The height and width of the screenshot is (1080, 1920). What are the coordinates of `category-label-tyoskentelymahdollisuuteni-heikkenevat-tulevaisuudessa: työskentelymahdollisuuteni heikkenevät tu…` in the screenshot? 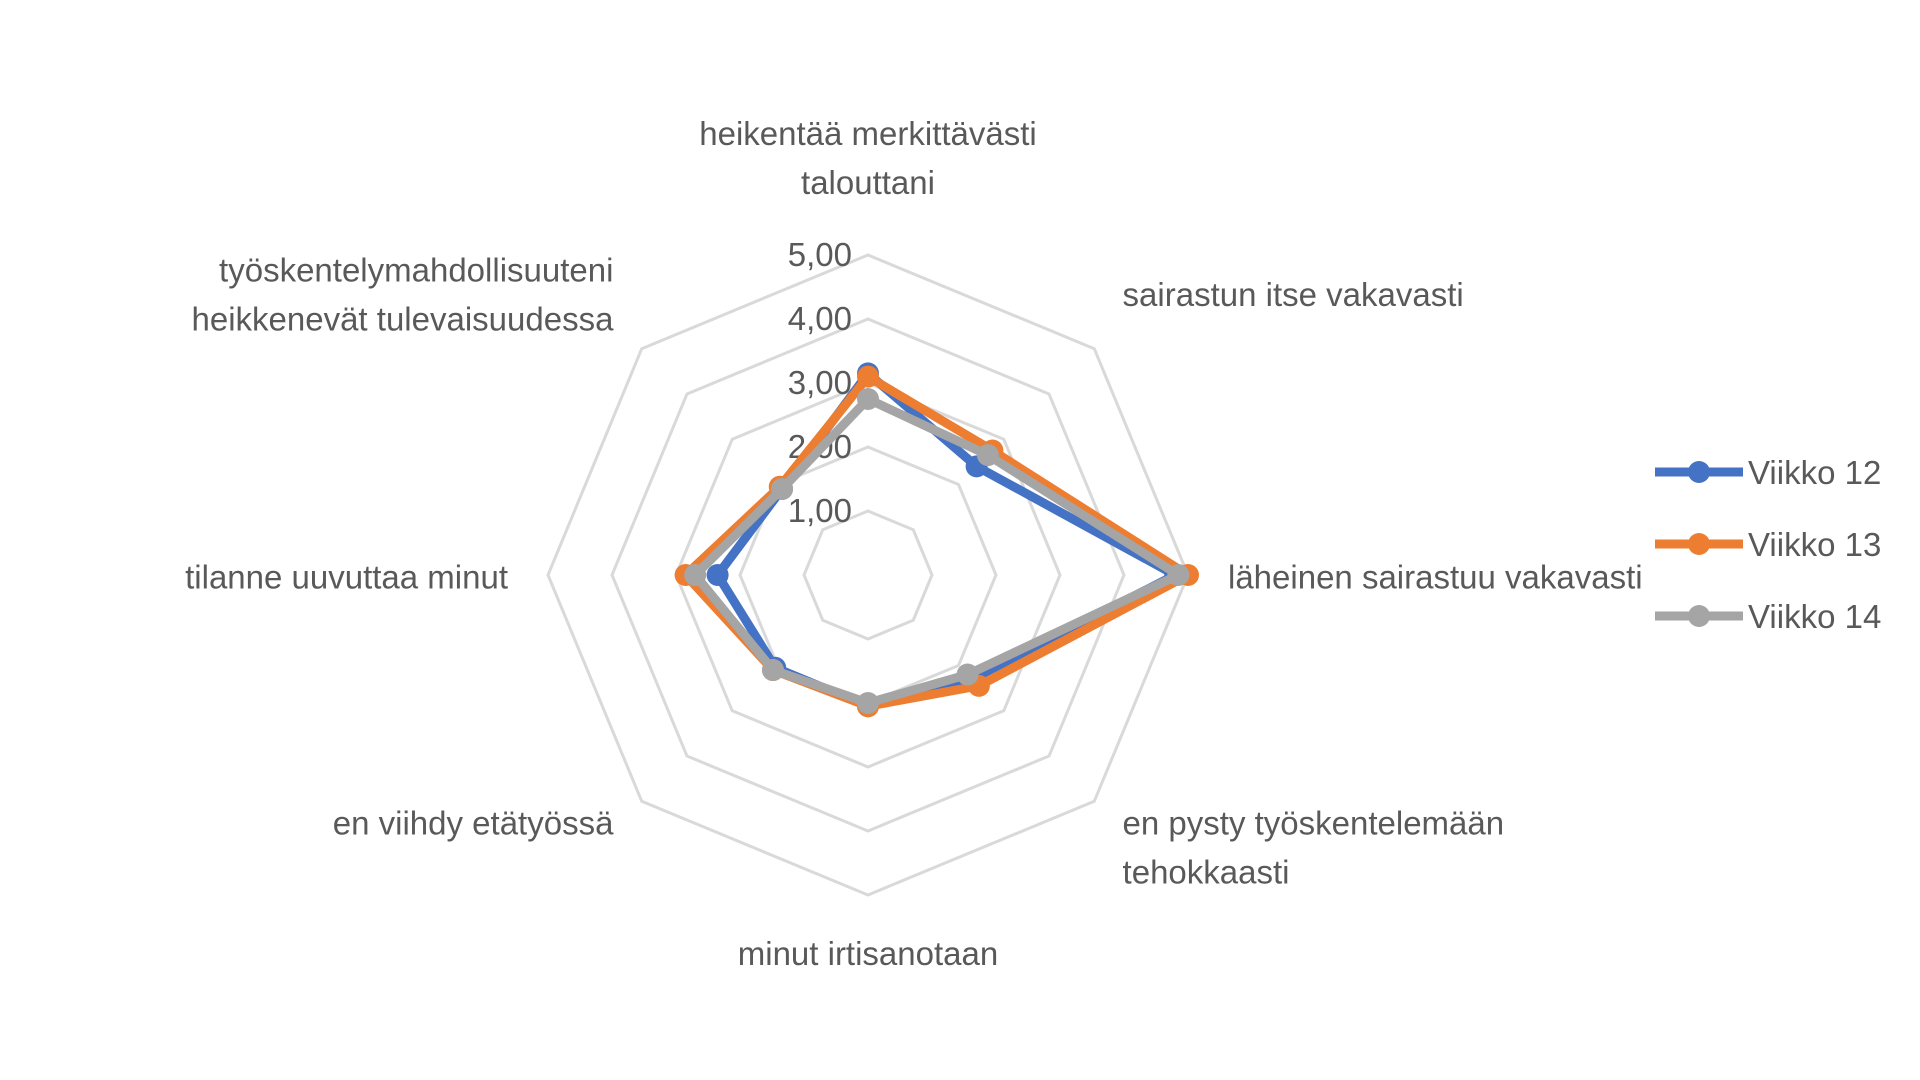 It's located at (402, 294).